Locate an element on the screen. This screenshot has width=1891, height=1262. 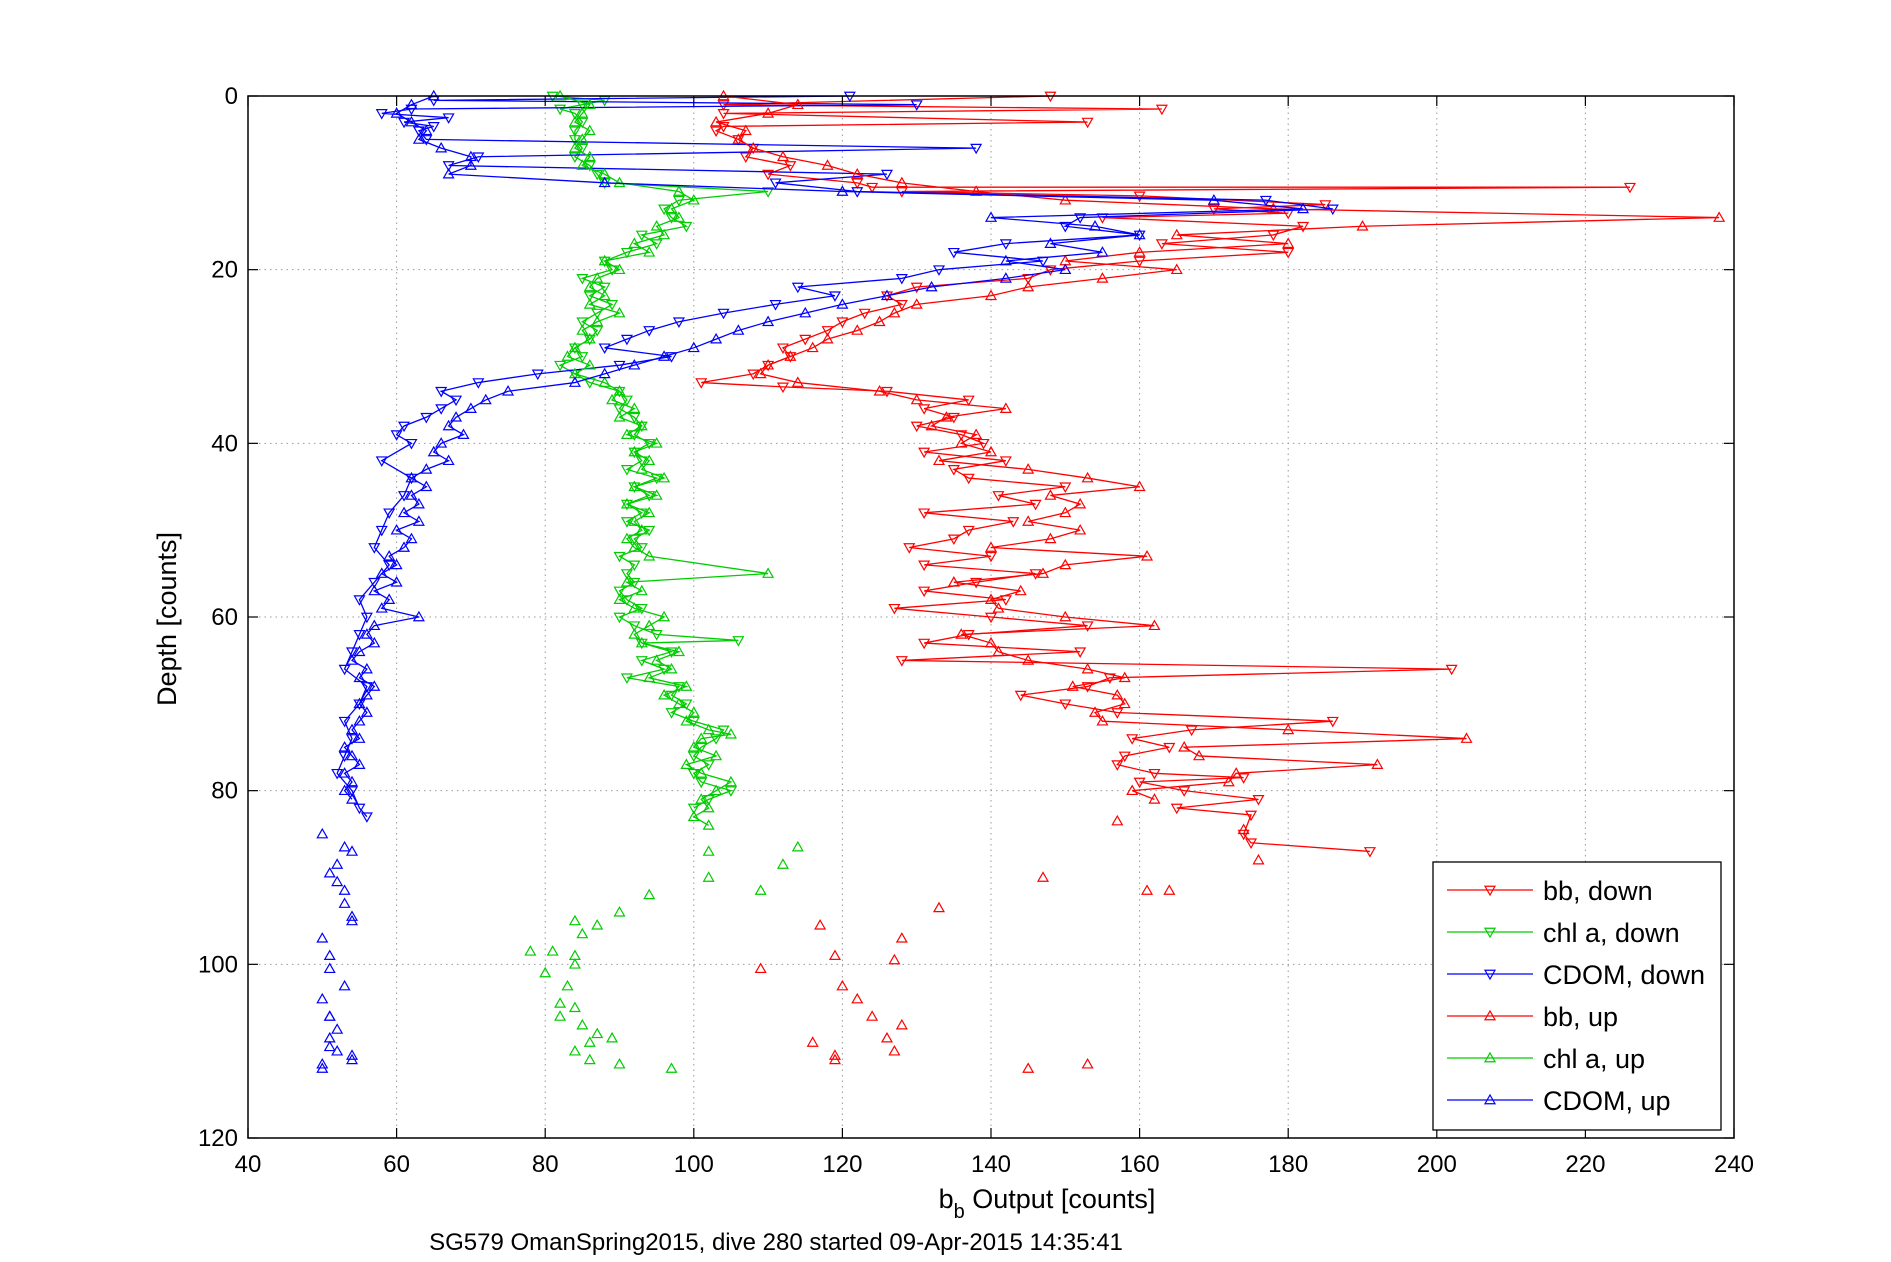
x-tick-label: 120 is located at coordinates (842, 1164).